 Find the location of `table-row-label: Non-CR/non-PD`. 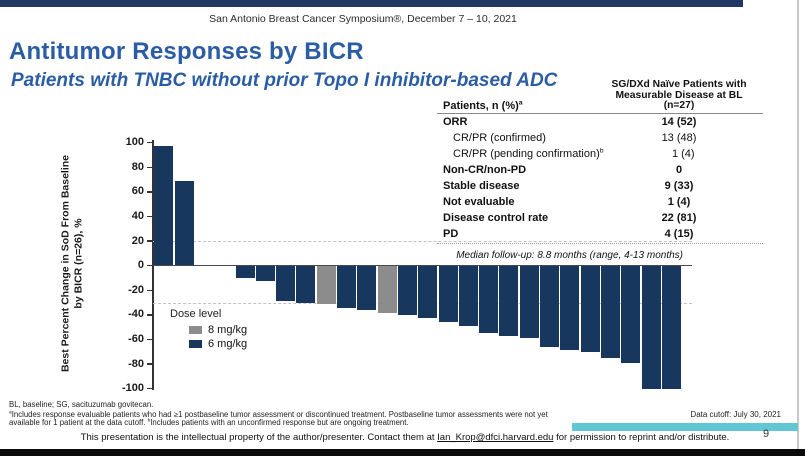

table-row-label: Non-CR/non-PD is located at coordinates (485, 170).